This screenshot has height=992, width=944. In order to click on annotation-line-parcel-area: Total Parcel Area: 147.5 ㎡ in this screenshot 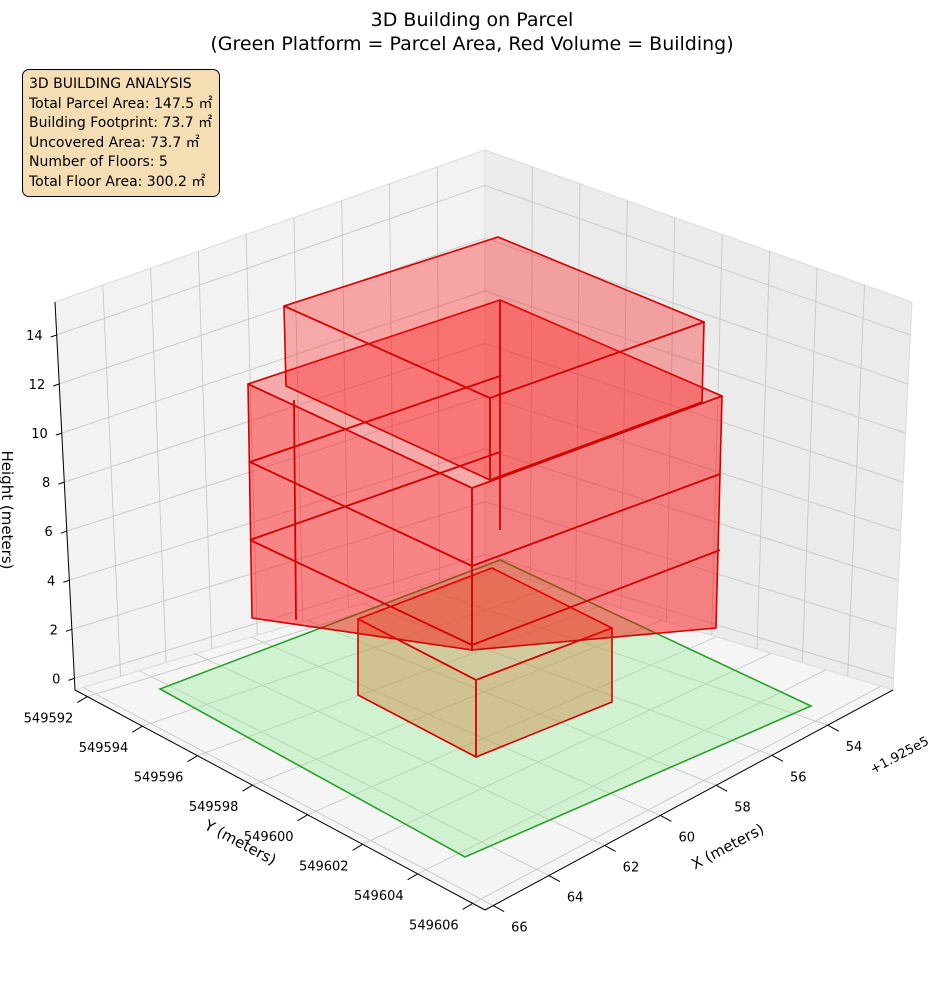, I will do `click(121, 103)`.